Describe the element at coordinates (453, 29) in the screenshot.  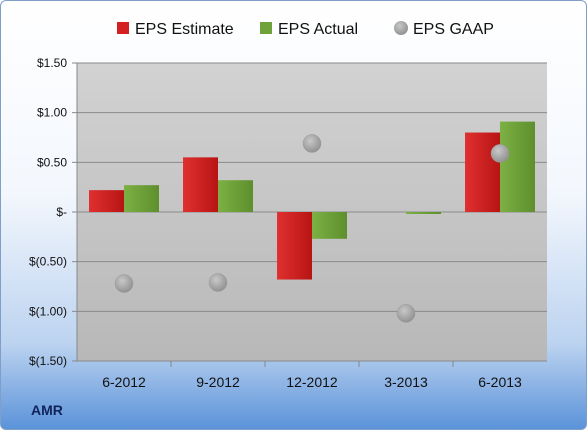
I see `legend-label: EPS GAAP` at that location.